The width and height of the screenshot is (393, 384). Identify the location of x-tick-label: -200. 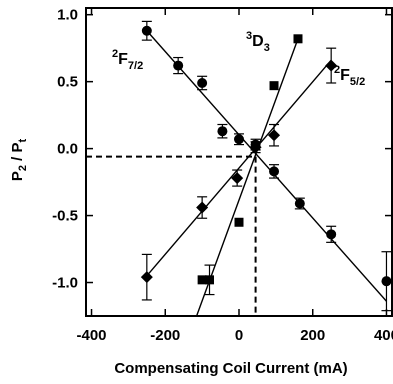
(165, 335).